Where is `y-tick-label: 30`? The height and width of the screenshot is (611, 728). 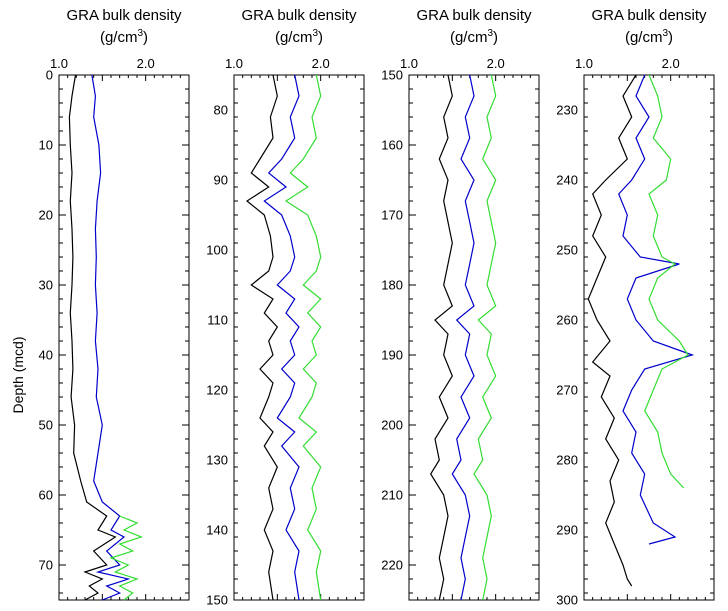 y-tick-label: 30 is located at coordinates (46, 285).